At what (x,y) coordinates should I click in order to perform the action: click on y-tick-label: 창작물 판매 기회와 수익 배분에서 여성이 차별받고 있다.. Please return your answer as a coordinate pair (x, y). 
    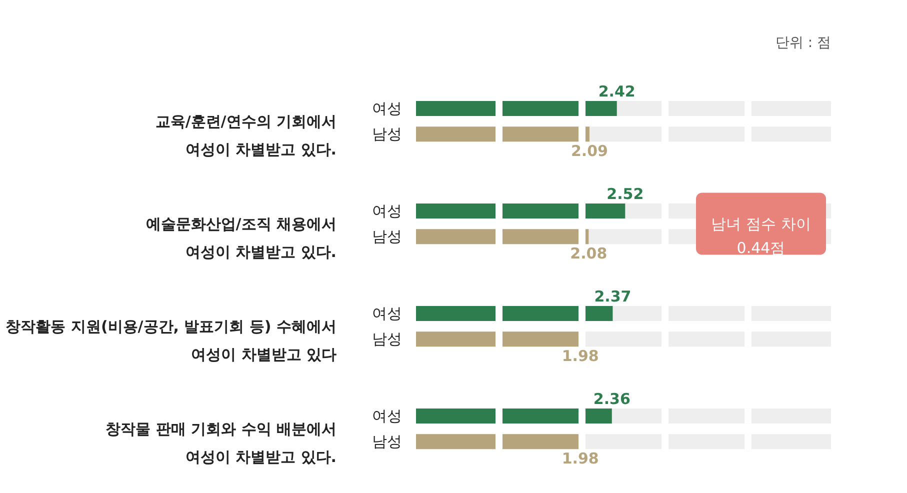
    Looking at the image, I should click on (221, 443).